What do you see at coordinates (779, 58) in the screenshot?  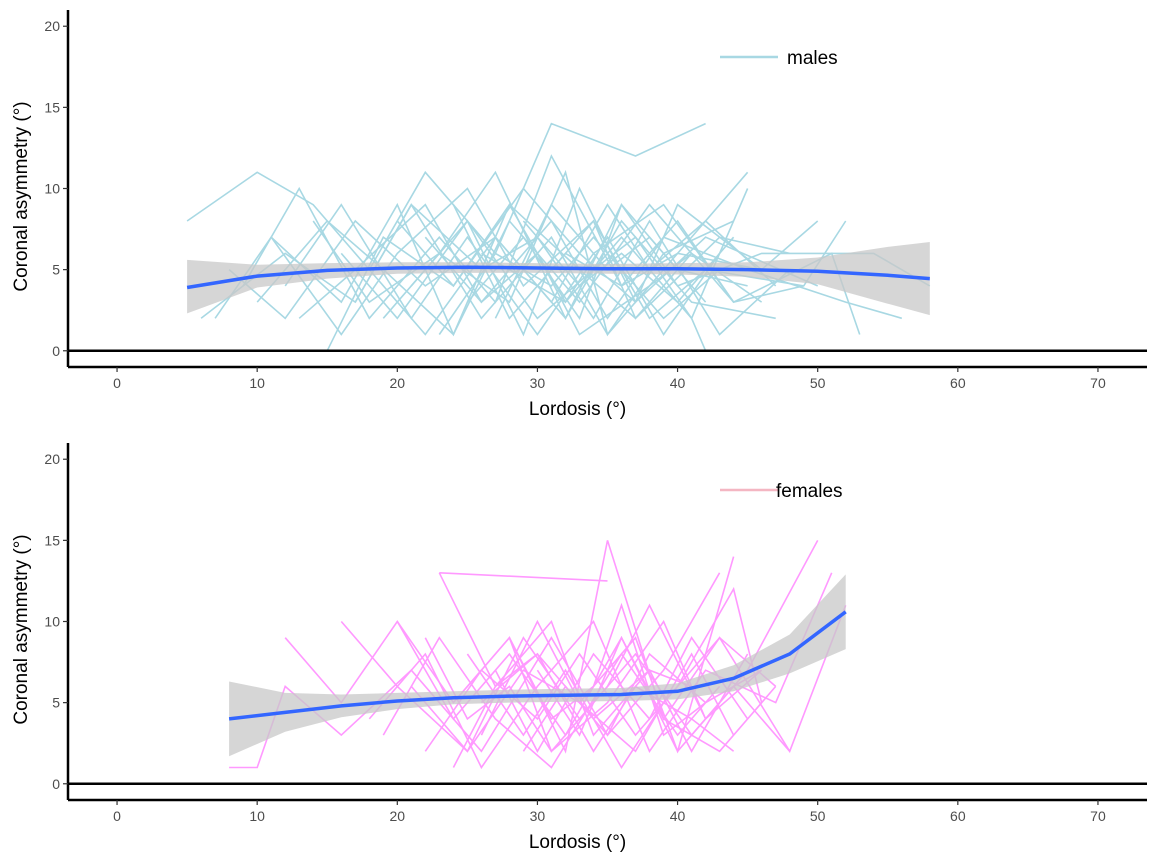 I see `males-legend: males` at bounding box center [779, 58].